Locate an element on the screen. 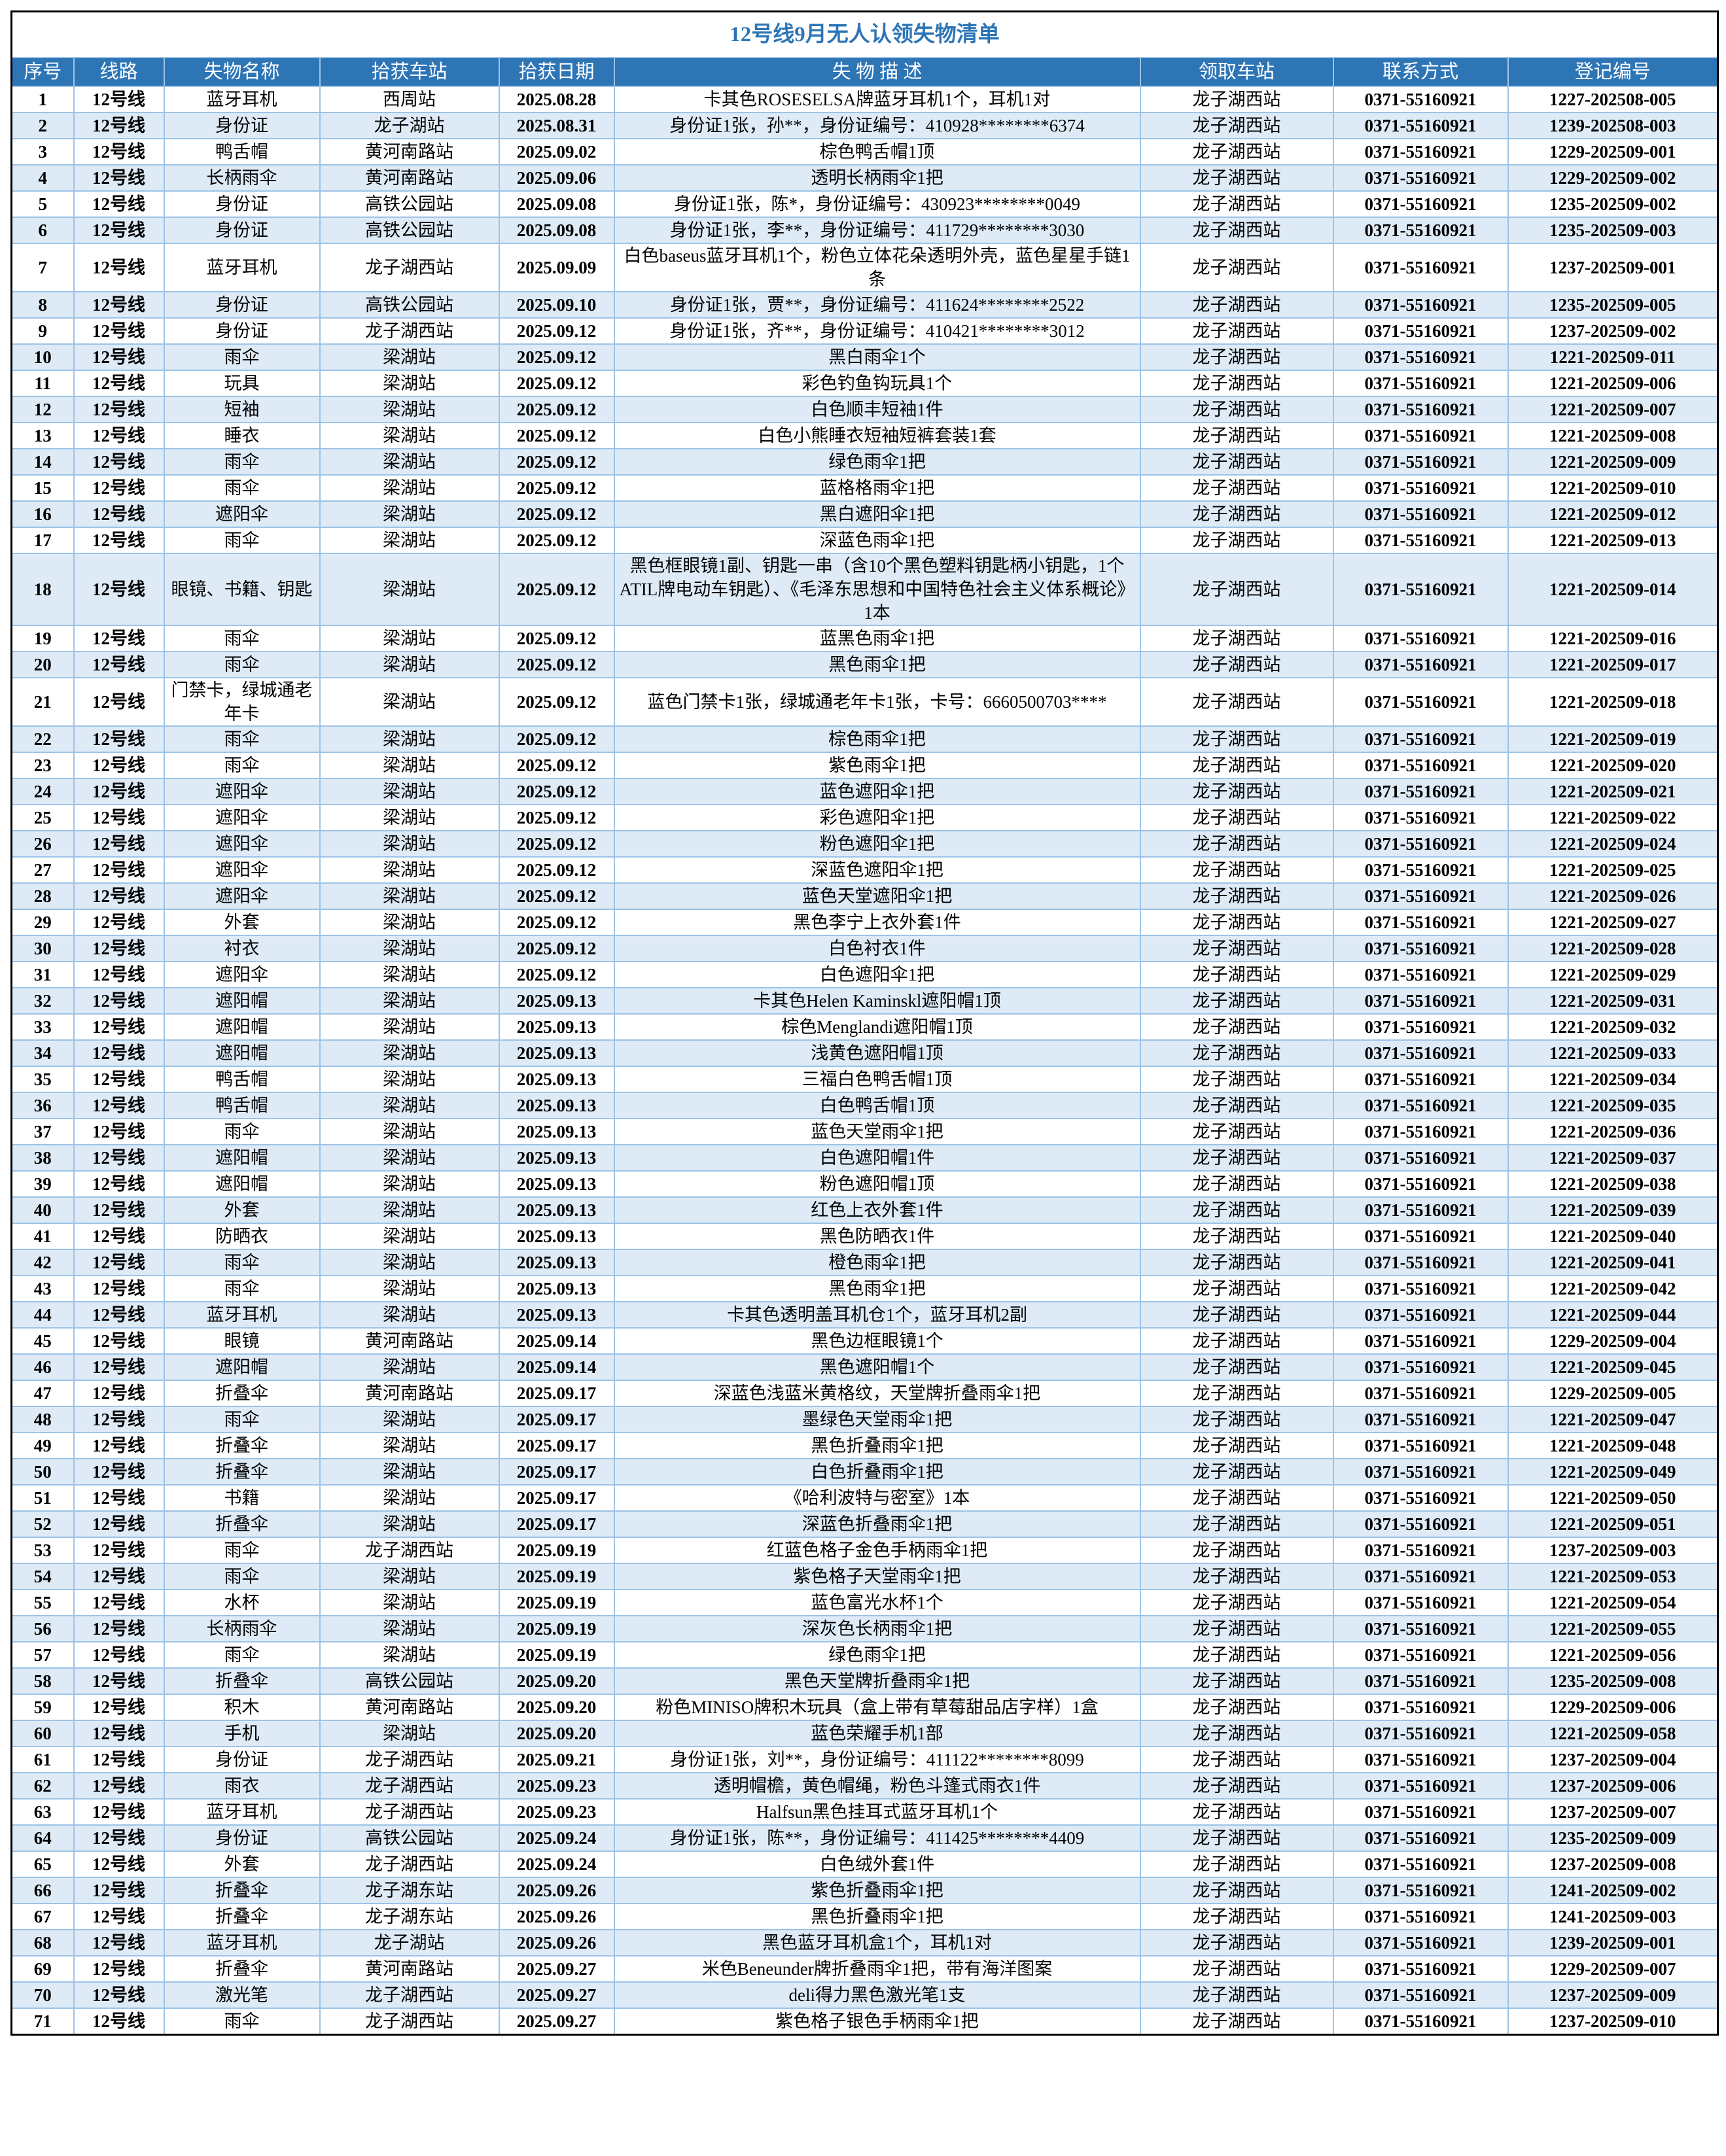 This screenshot has width=1726, height=2156. cell-item-name: 蓝牙耳机 is located at coordinates (242, 267).